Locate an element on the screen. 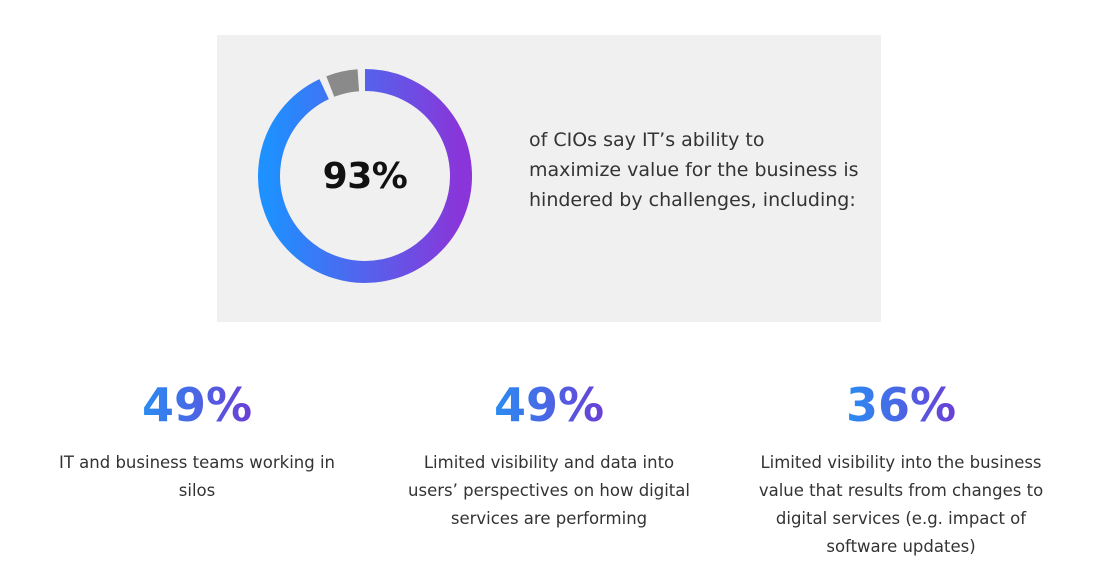 The height and width of the screenshot is (585, 1112). donut-main-slice is located at coordinates (365, 176).